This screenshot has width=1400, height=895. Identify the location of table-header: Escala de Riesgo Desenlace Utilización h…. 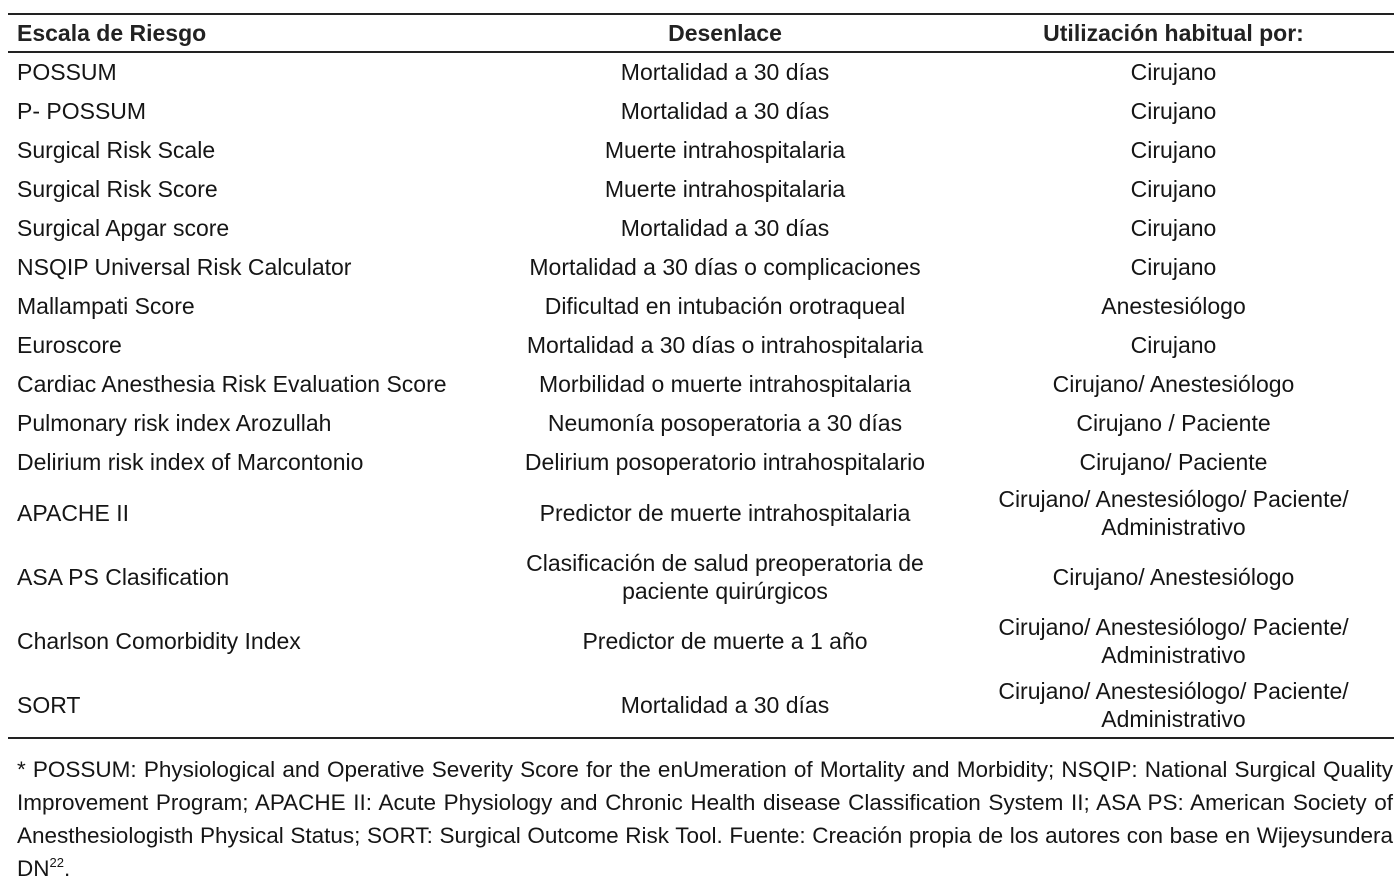
(701, 33).